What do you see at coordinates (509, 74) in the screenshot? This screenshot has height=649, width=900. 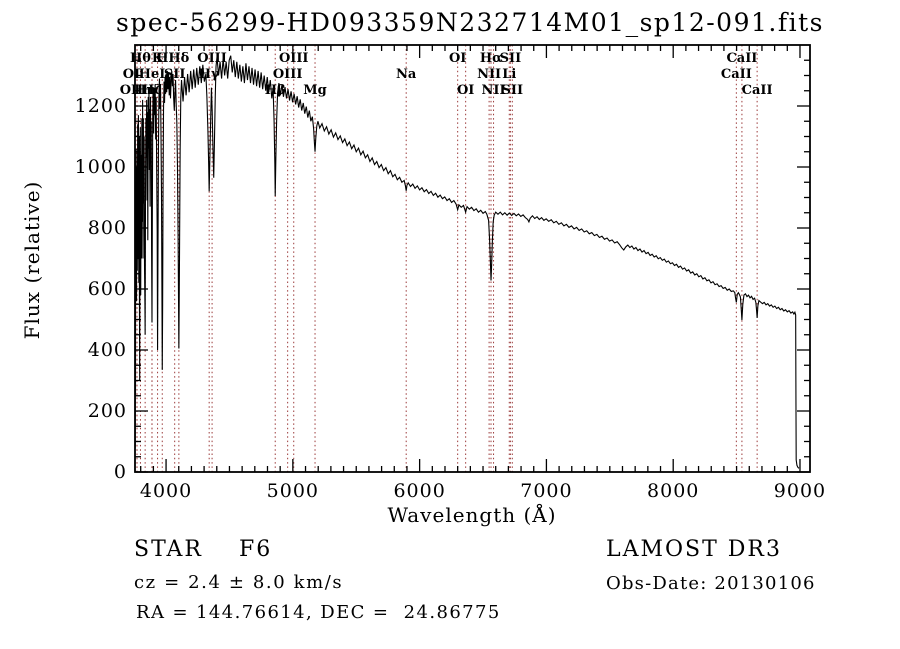 I see `spectral-line-label: Li` at bounding box center [509, 74].